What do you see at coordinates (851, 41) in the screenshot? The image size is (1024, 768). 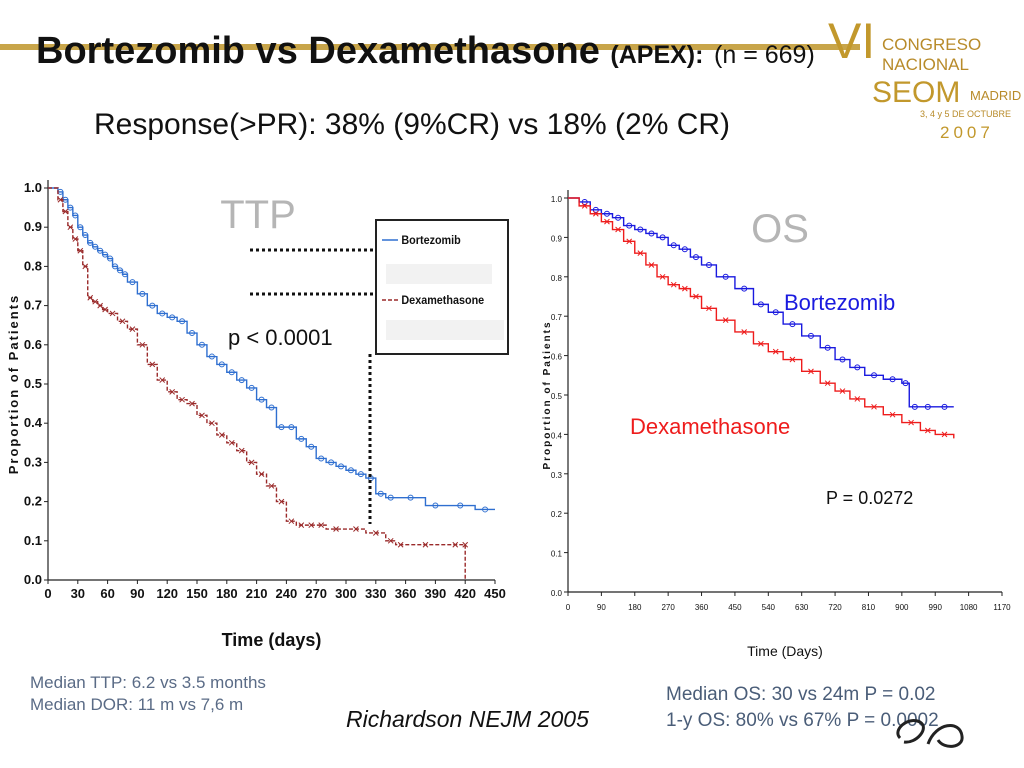 I see `logo-numeral: VI` at bounding box center [851, 41].